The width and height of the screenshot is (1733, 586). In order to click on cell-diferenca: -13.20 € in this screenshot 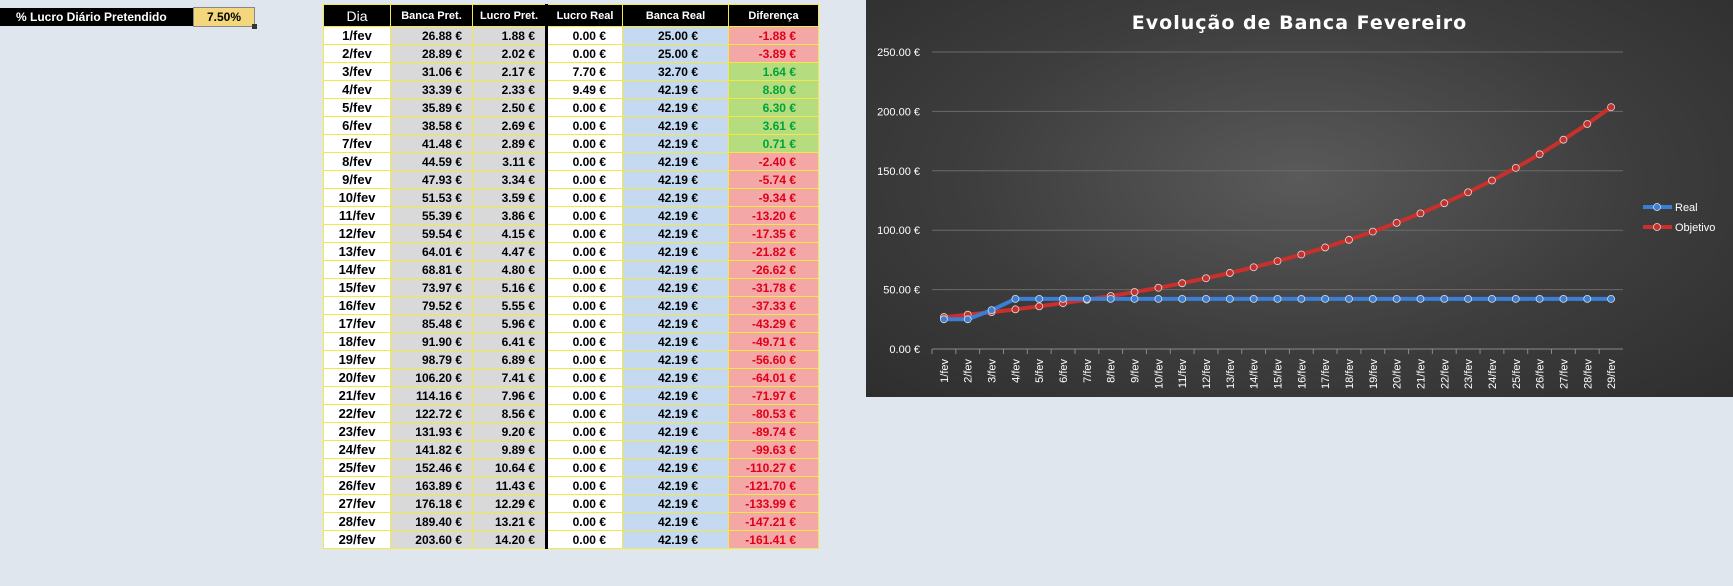, I will do `click(773, 215)`.